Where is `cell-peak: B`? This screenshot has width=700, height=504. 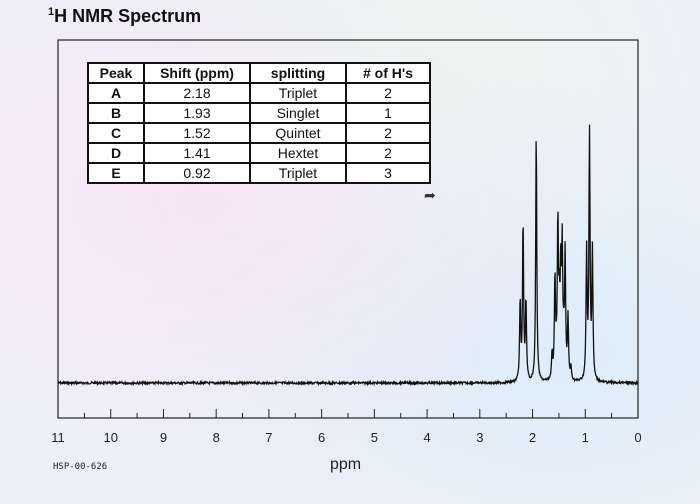 cell-peak: B is located at coordinates (116, 113).